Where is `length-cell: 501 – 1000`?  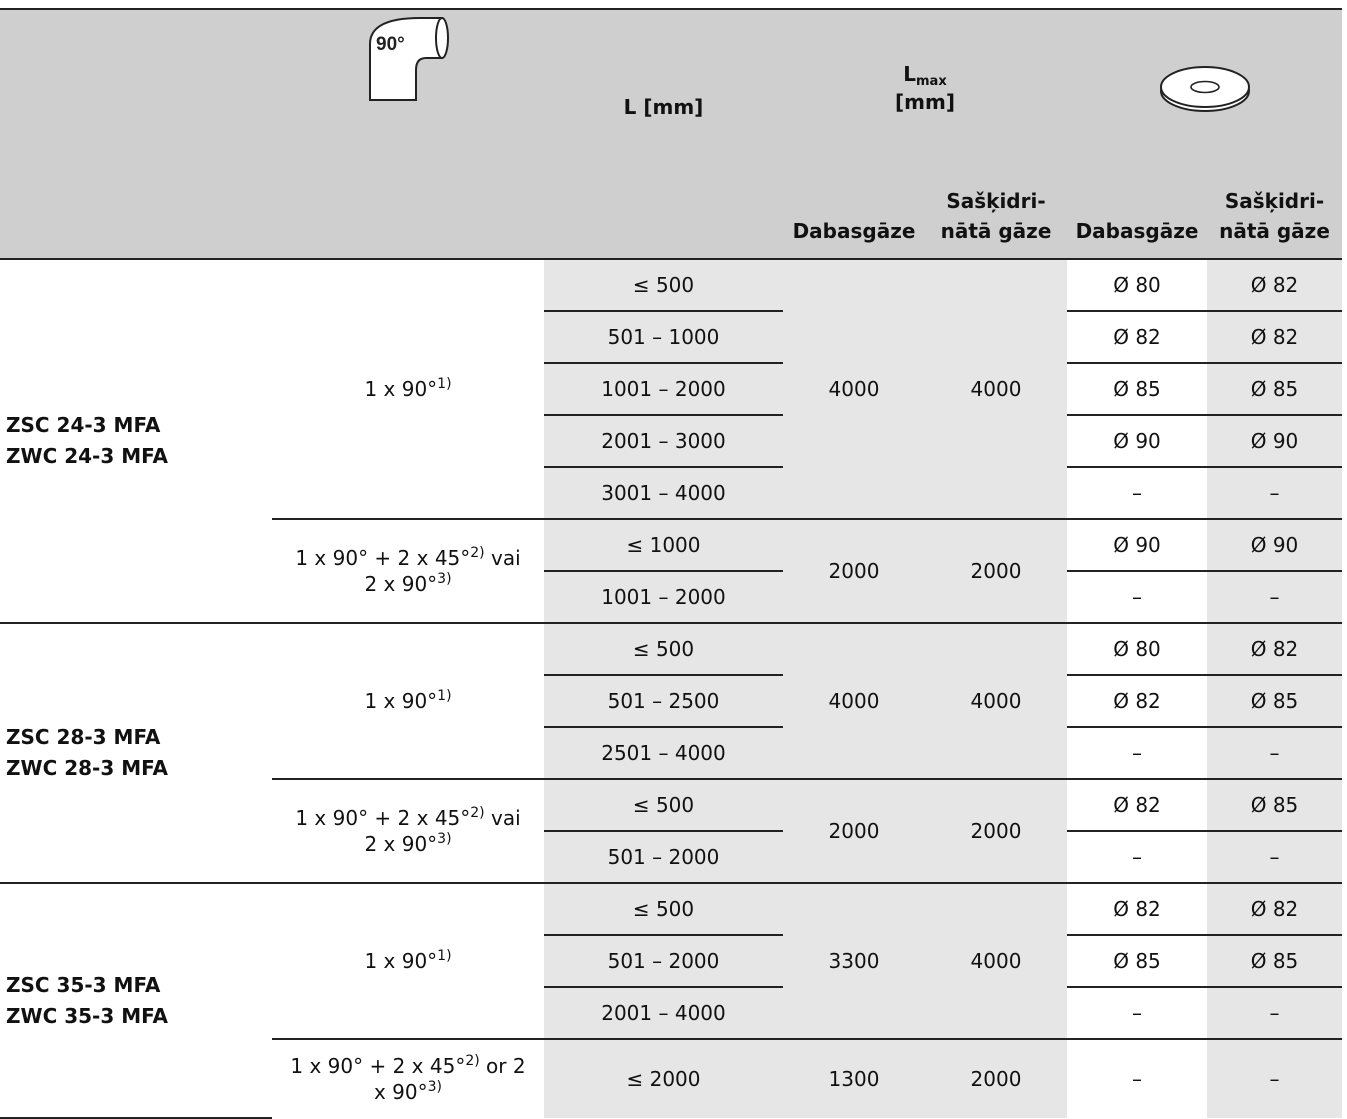
length-cell: 501 – 1000 is located at coordinates (663, 337).